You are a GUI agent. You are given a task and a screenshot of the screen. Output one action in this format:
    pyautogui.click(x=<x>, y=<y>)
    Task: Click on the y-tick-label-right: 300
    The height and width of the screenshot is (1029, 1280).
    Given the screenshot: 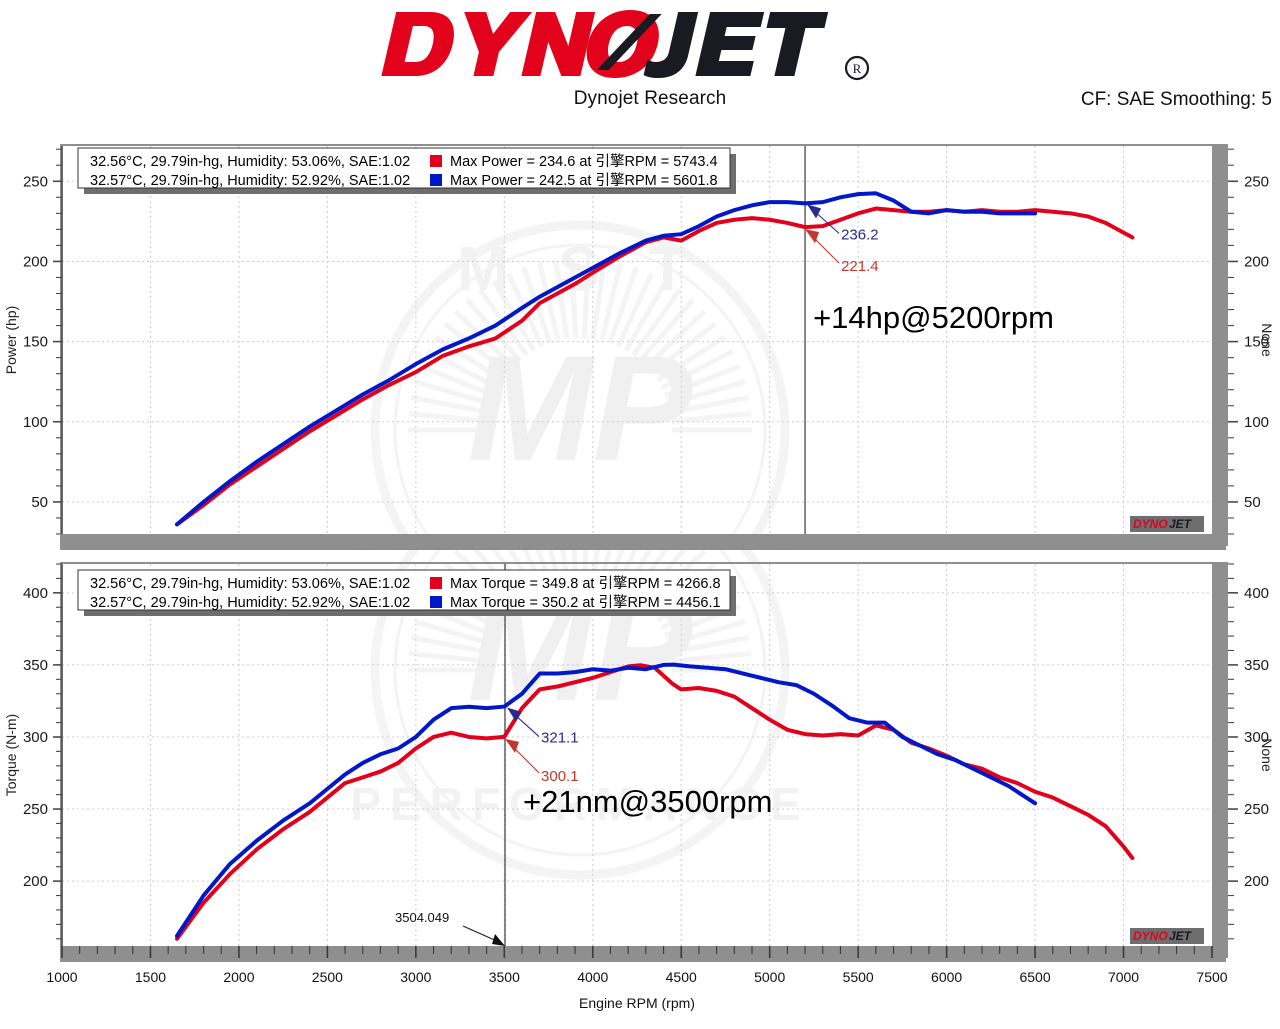 What is the action you would take?
    pyautogui.click(x=1256, y=737)
    